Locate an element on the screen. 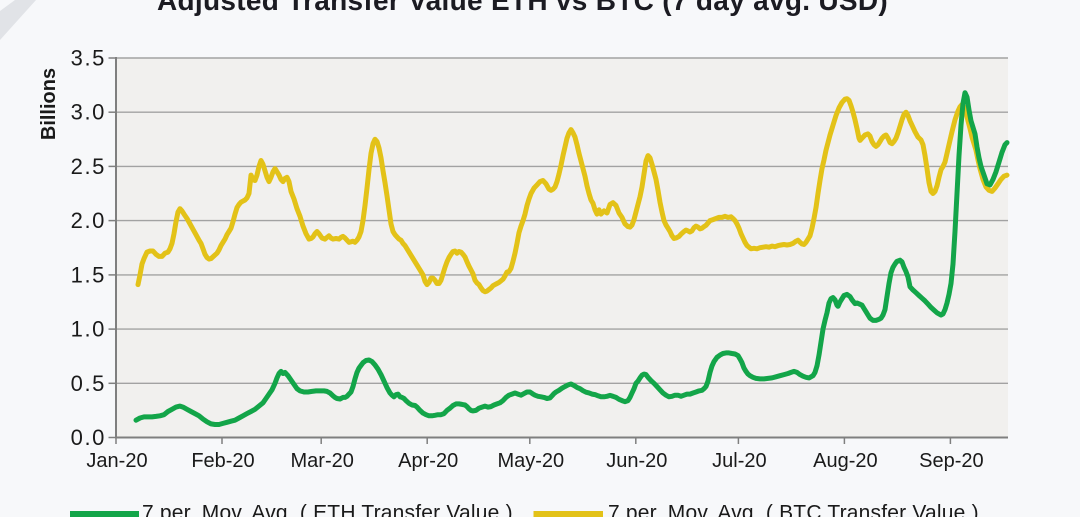  svg-text: 0.5 is located at coordinates (88, 383).